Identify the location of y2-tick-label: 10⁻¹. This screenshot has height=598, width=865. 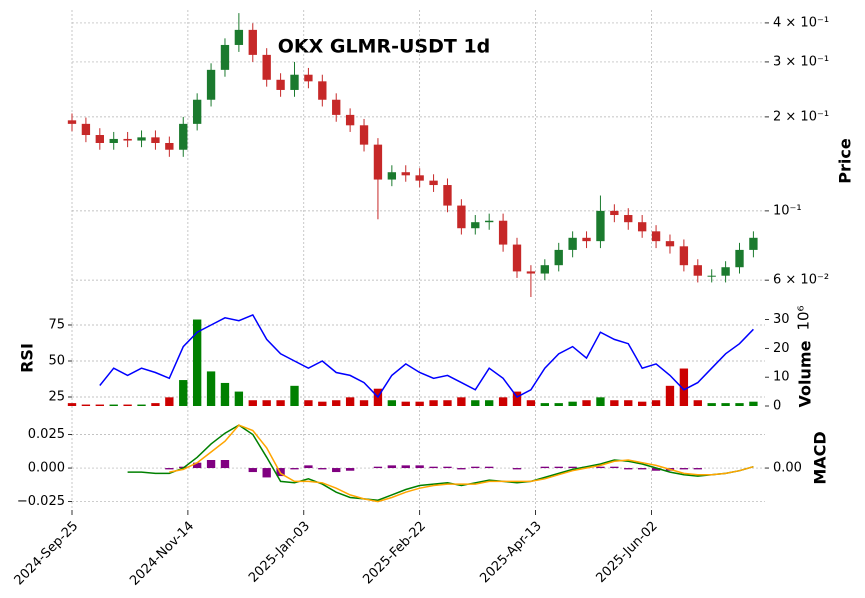
(787, 210).